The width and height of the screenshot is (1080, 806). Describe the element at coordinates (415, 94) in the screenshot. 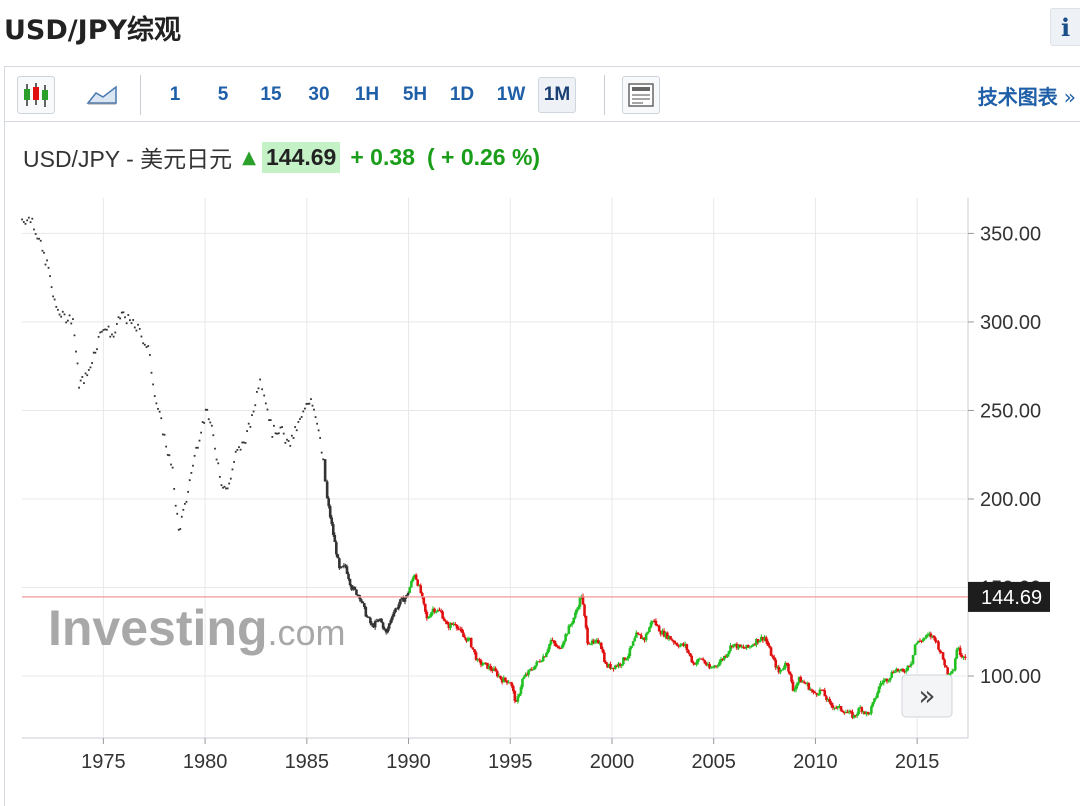

I see `timeframe-5h: 5H` at that location.